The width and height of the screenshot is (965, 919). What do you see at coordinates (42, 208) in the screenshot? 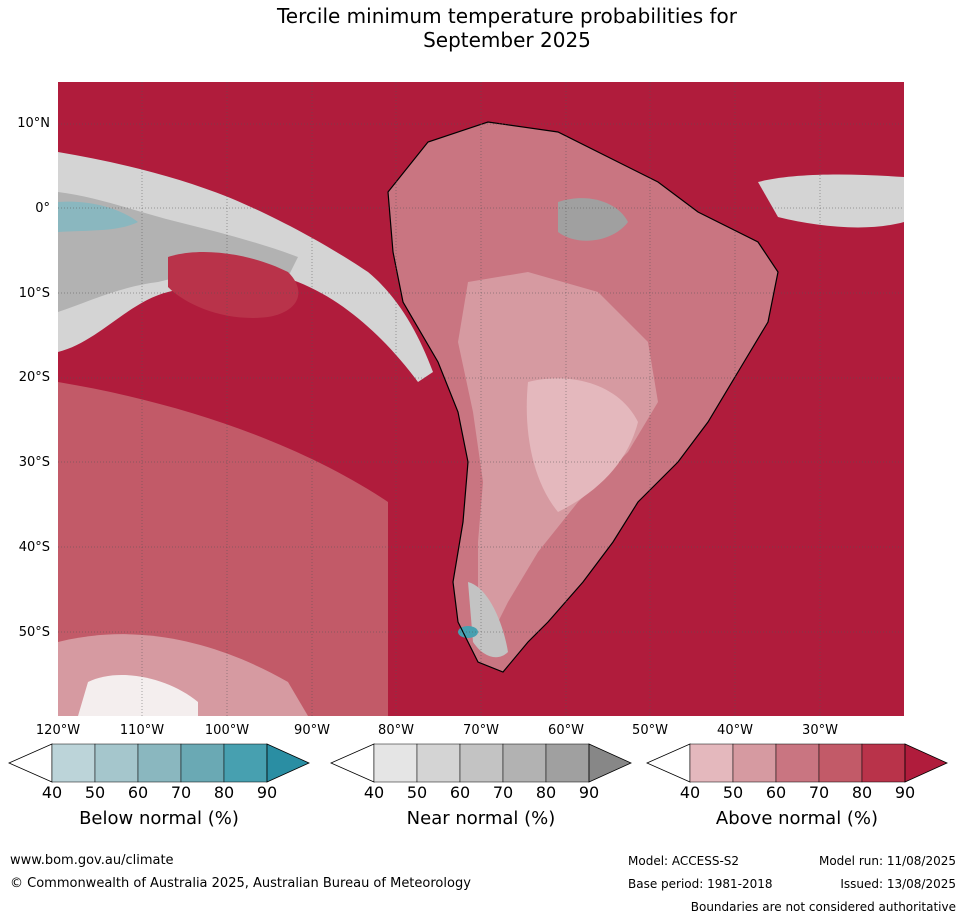
I see `lat-label: 0°` at bounding box center [42, 208].